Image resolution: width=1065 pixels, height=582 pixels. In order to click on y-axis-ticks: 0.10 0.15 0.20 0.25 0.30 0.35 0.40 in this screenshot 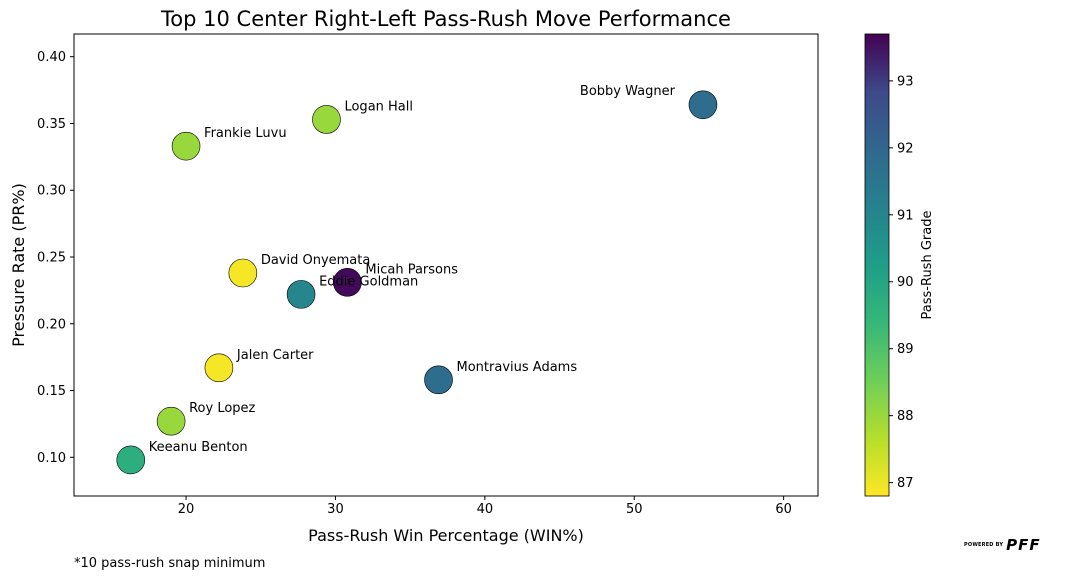, I will do `click(55, 258)`.